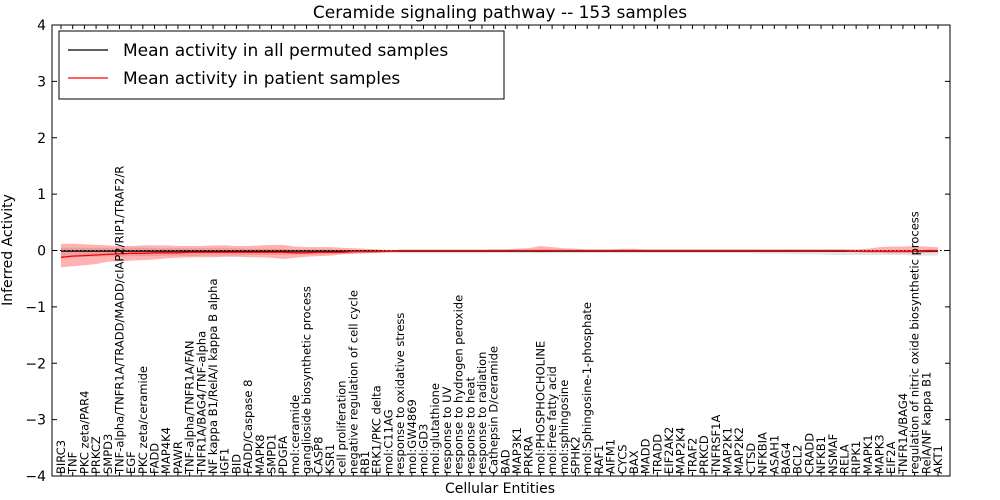 Image resolution: width=1000 pixels, height=500 pixels. What do you see at coordinates (84, 432) in the screenshot?
I see `x-tick-label: PKC zeta/PAR4` at bounding box center [84, 432].